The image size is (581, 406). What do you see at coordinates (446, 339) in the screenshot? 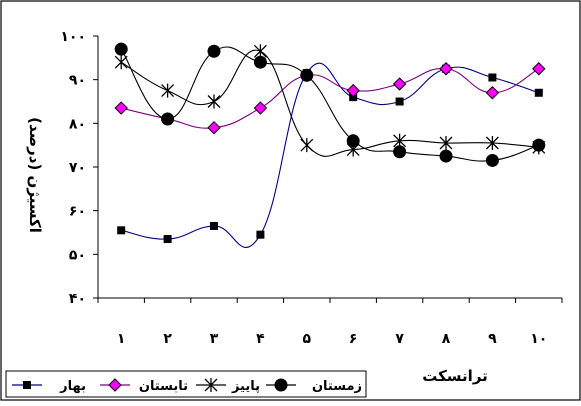
I see `x-tick-label: ۸` at bounding box center [446, 339].